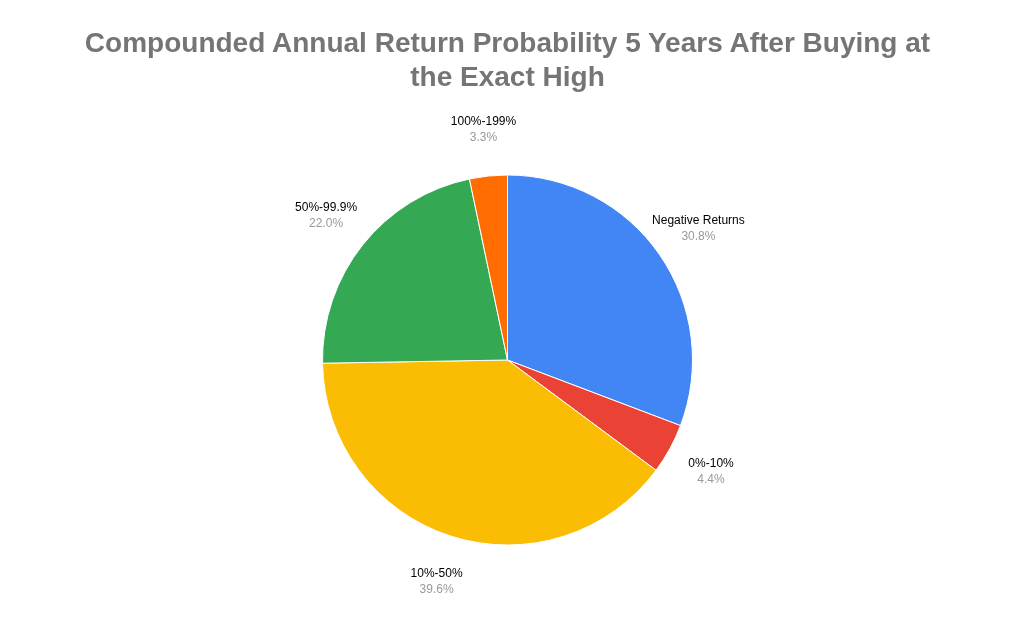 Image resolution: width=1015 pixels, height=633 pixels. Describe the element at coordinates (326, 223) in the screenshot. I see `data-label: 22.0%` at that location.